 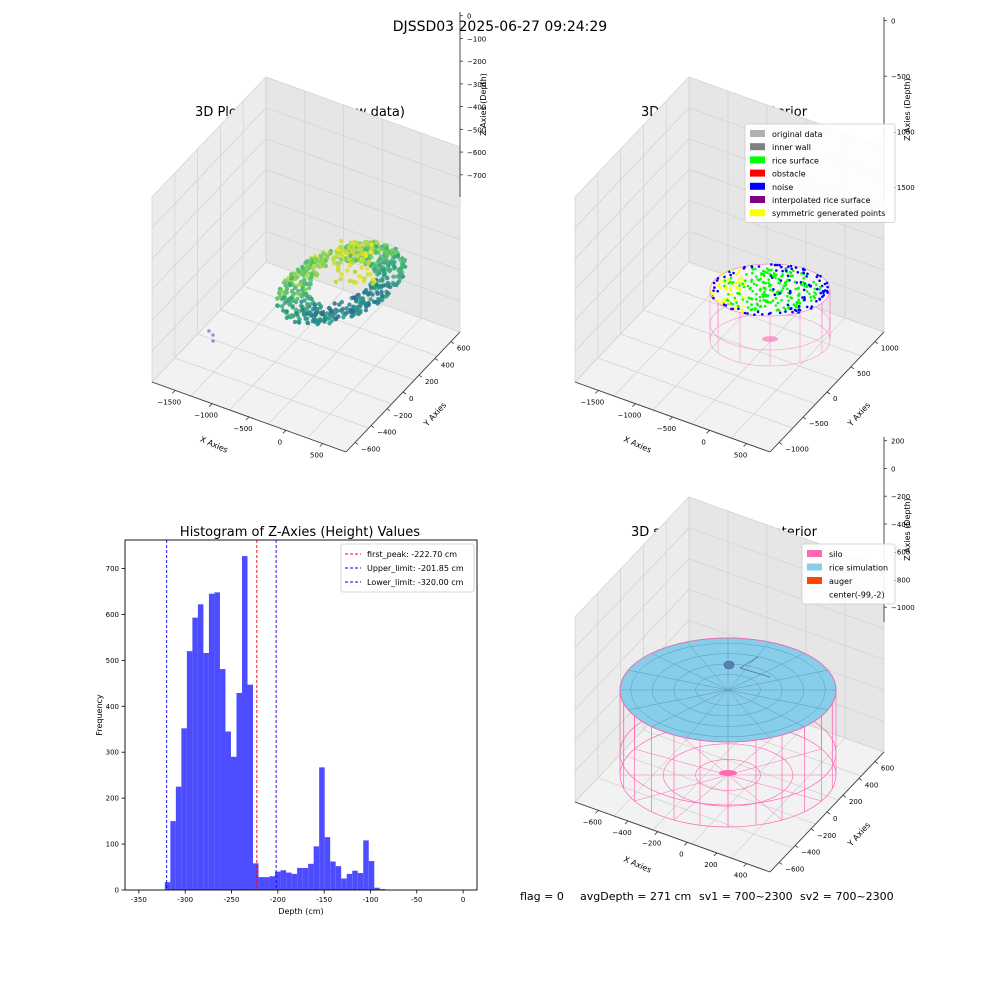 What do you see at coordinates (755, 797) in the screenshot?
I see `silo-floor-spoke` at bounding box center [755, 797].